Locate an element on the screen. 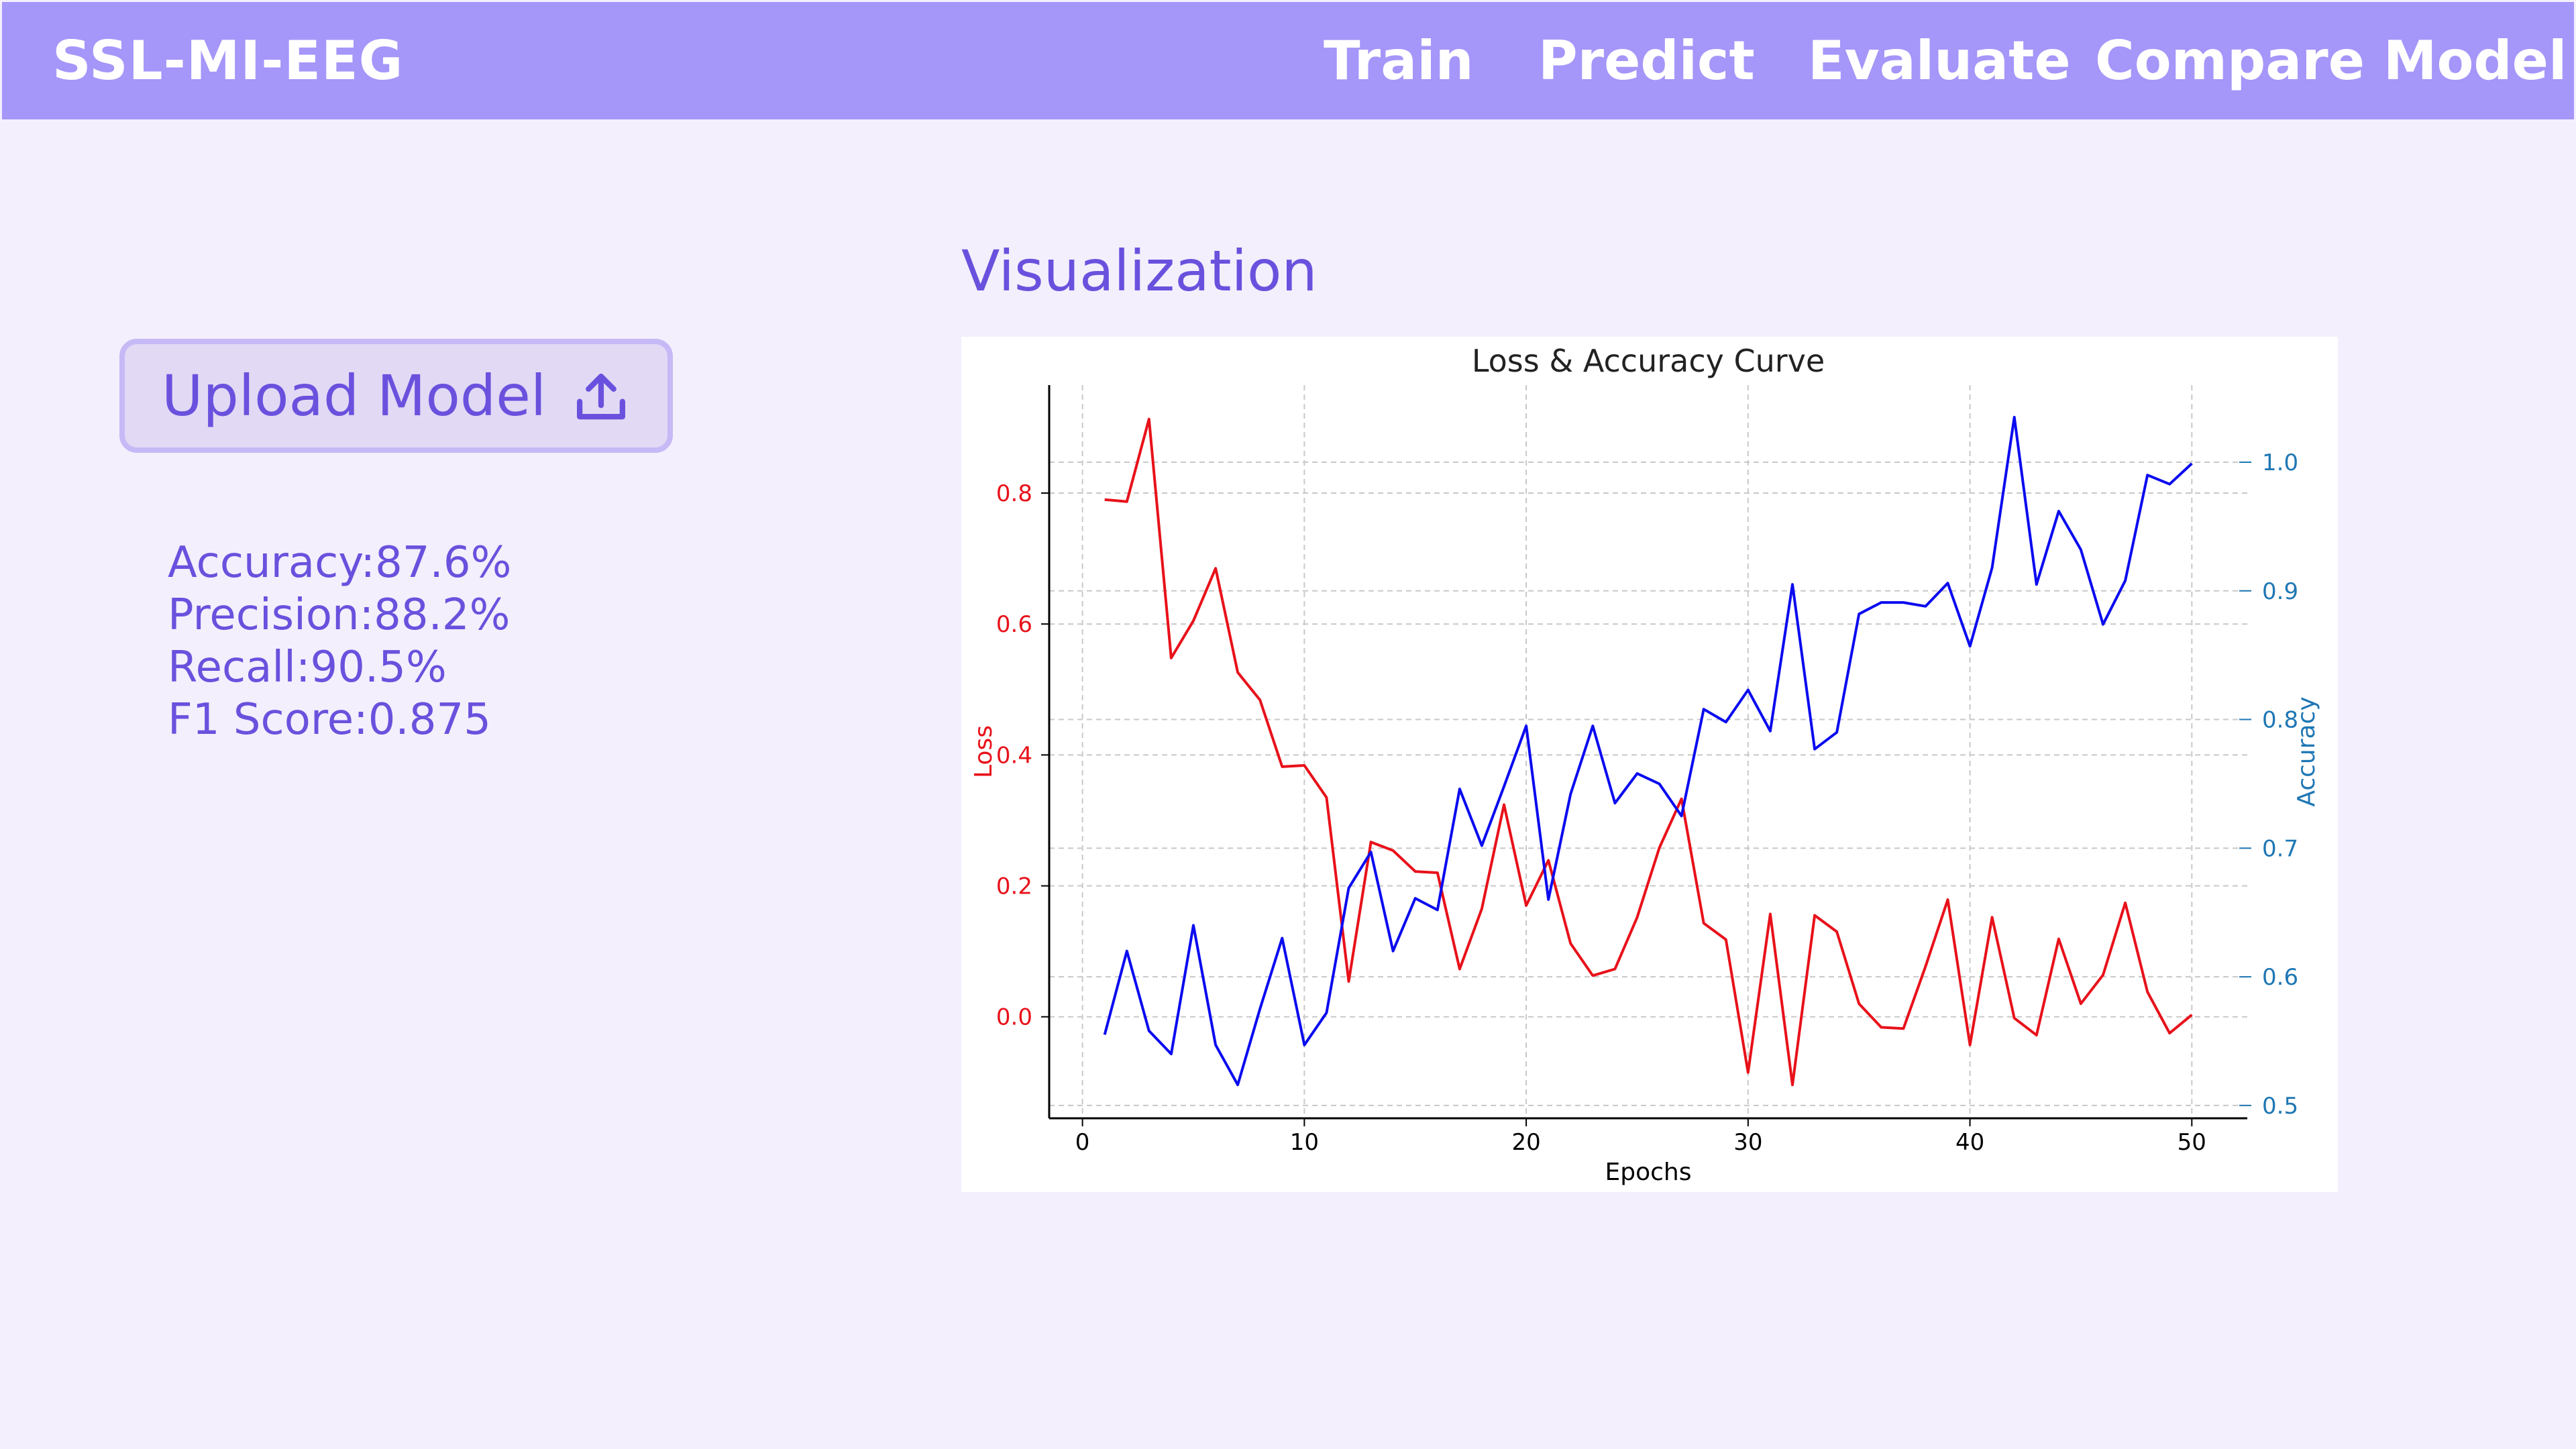 The image size is (2576, 1449). y-tick-label-left: 0.8 is located at coordinates (1014, 493).